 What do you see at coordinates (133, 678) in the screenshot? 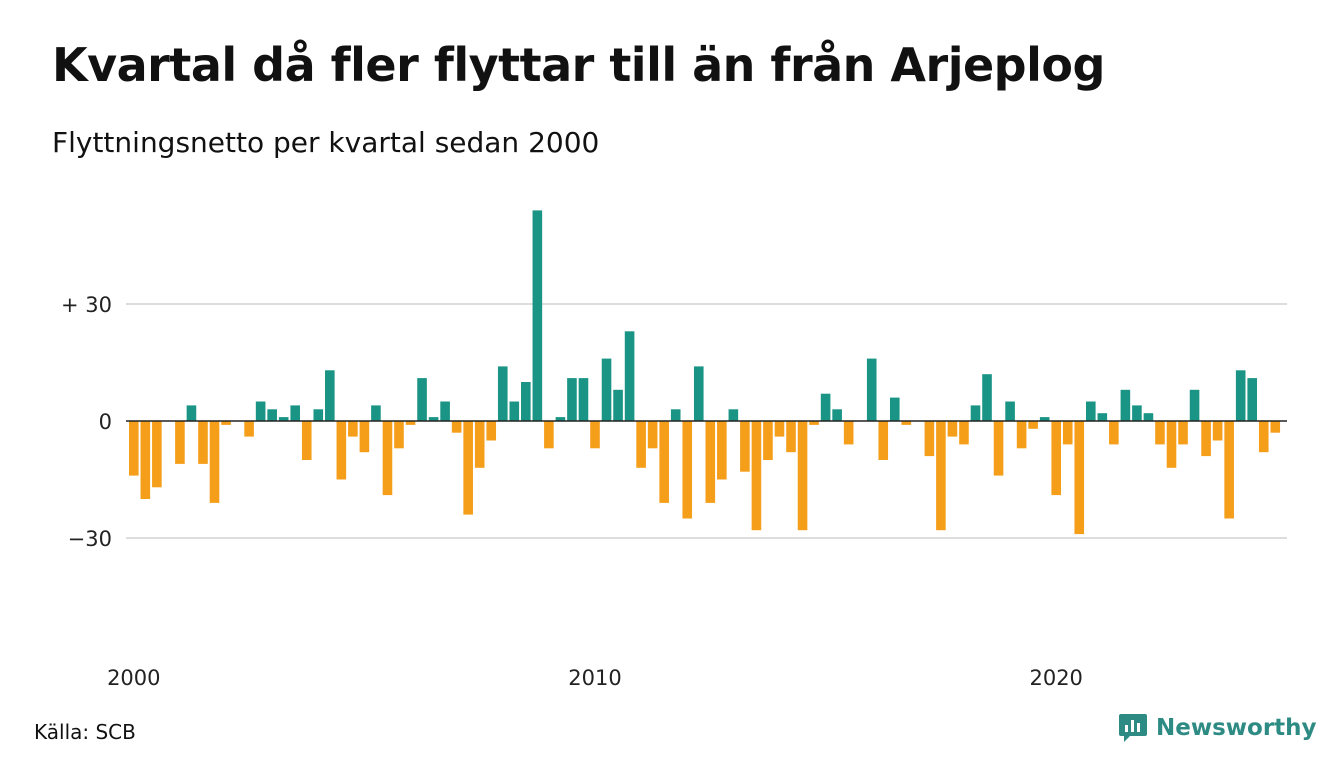
I see `x-tick-label: 2000` at bounding box center [133, 678].